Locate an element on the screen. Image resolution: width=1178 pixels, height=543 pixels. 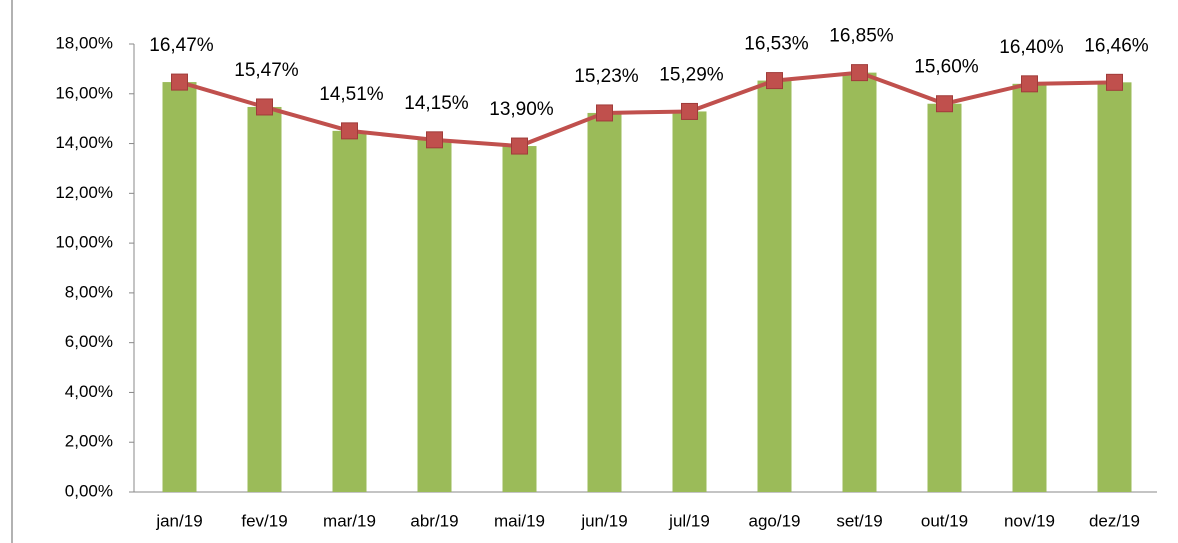
y-tick-label: 16,00% is located at coordinates (84, 92).